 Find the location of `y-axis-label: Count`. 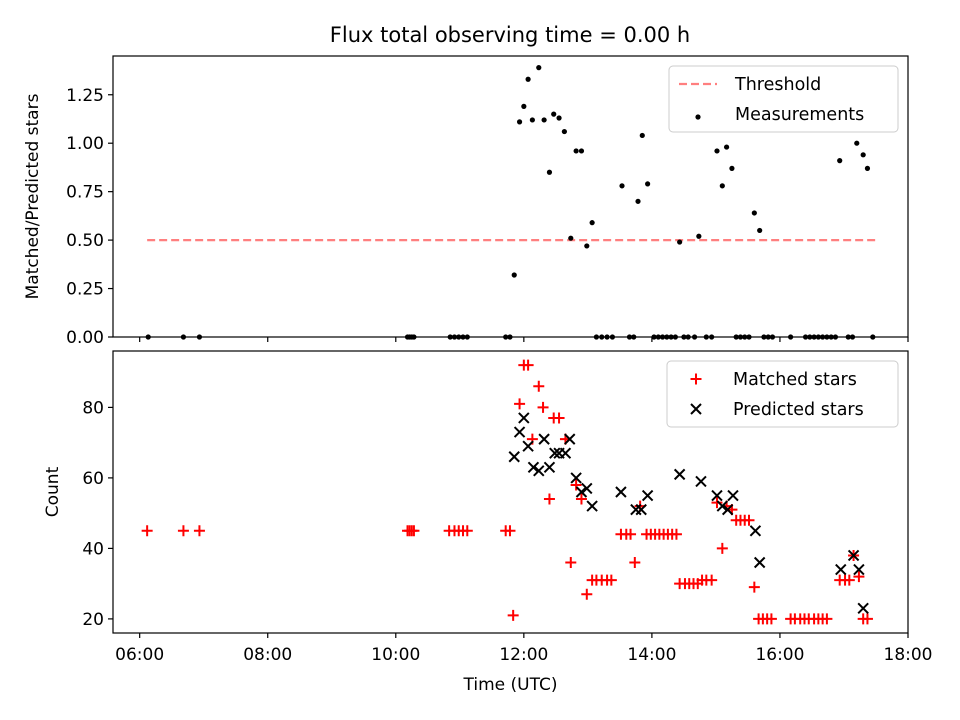

y-axis-label: Count is located at coordinates (53, 491).